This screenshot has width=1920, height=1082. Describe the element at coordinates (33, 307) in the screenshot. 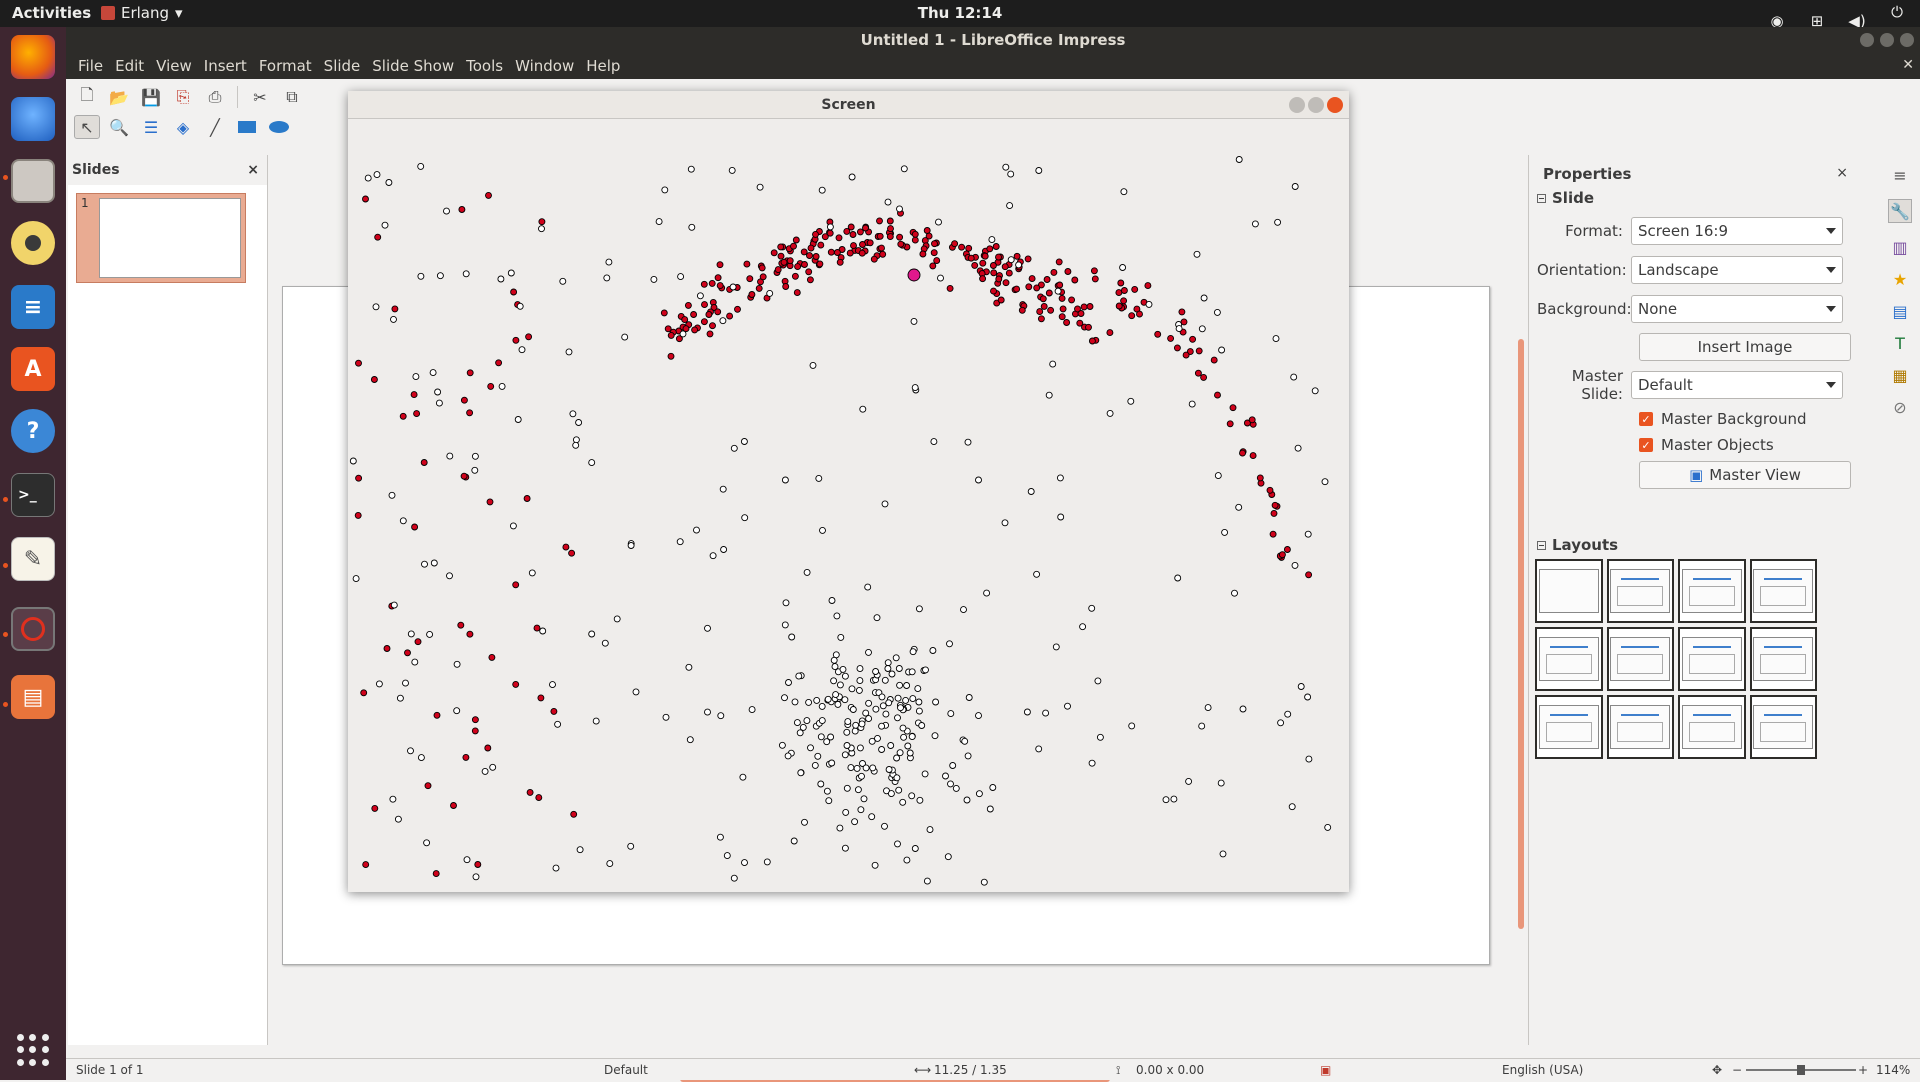

I see `writer-icon: ≡` at that location.